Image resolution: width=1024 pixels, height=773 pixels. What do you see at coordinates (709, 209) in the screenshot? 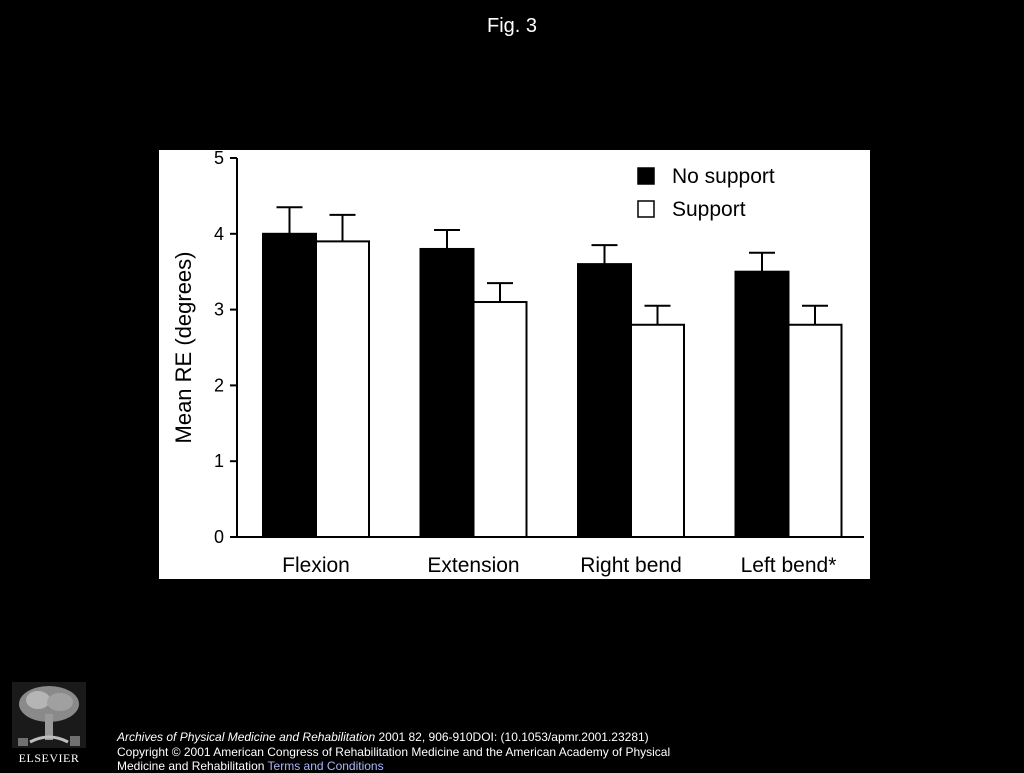
I see `legend-label: Support` at bounding box center [709, 209].